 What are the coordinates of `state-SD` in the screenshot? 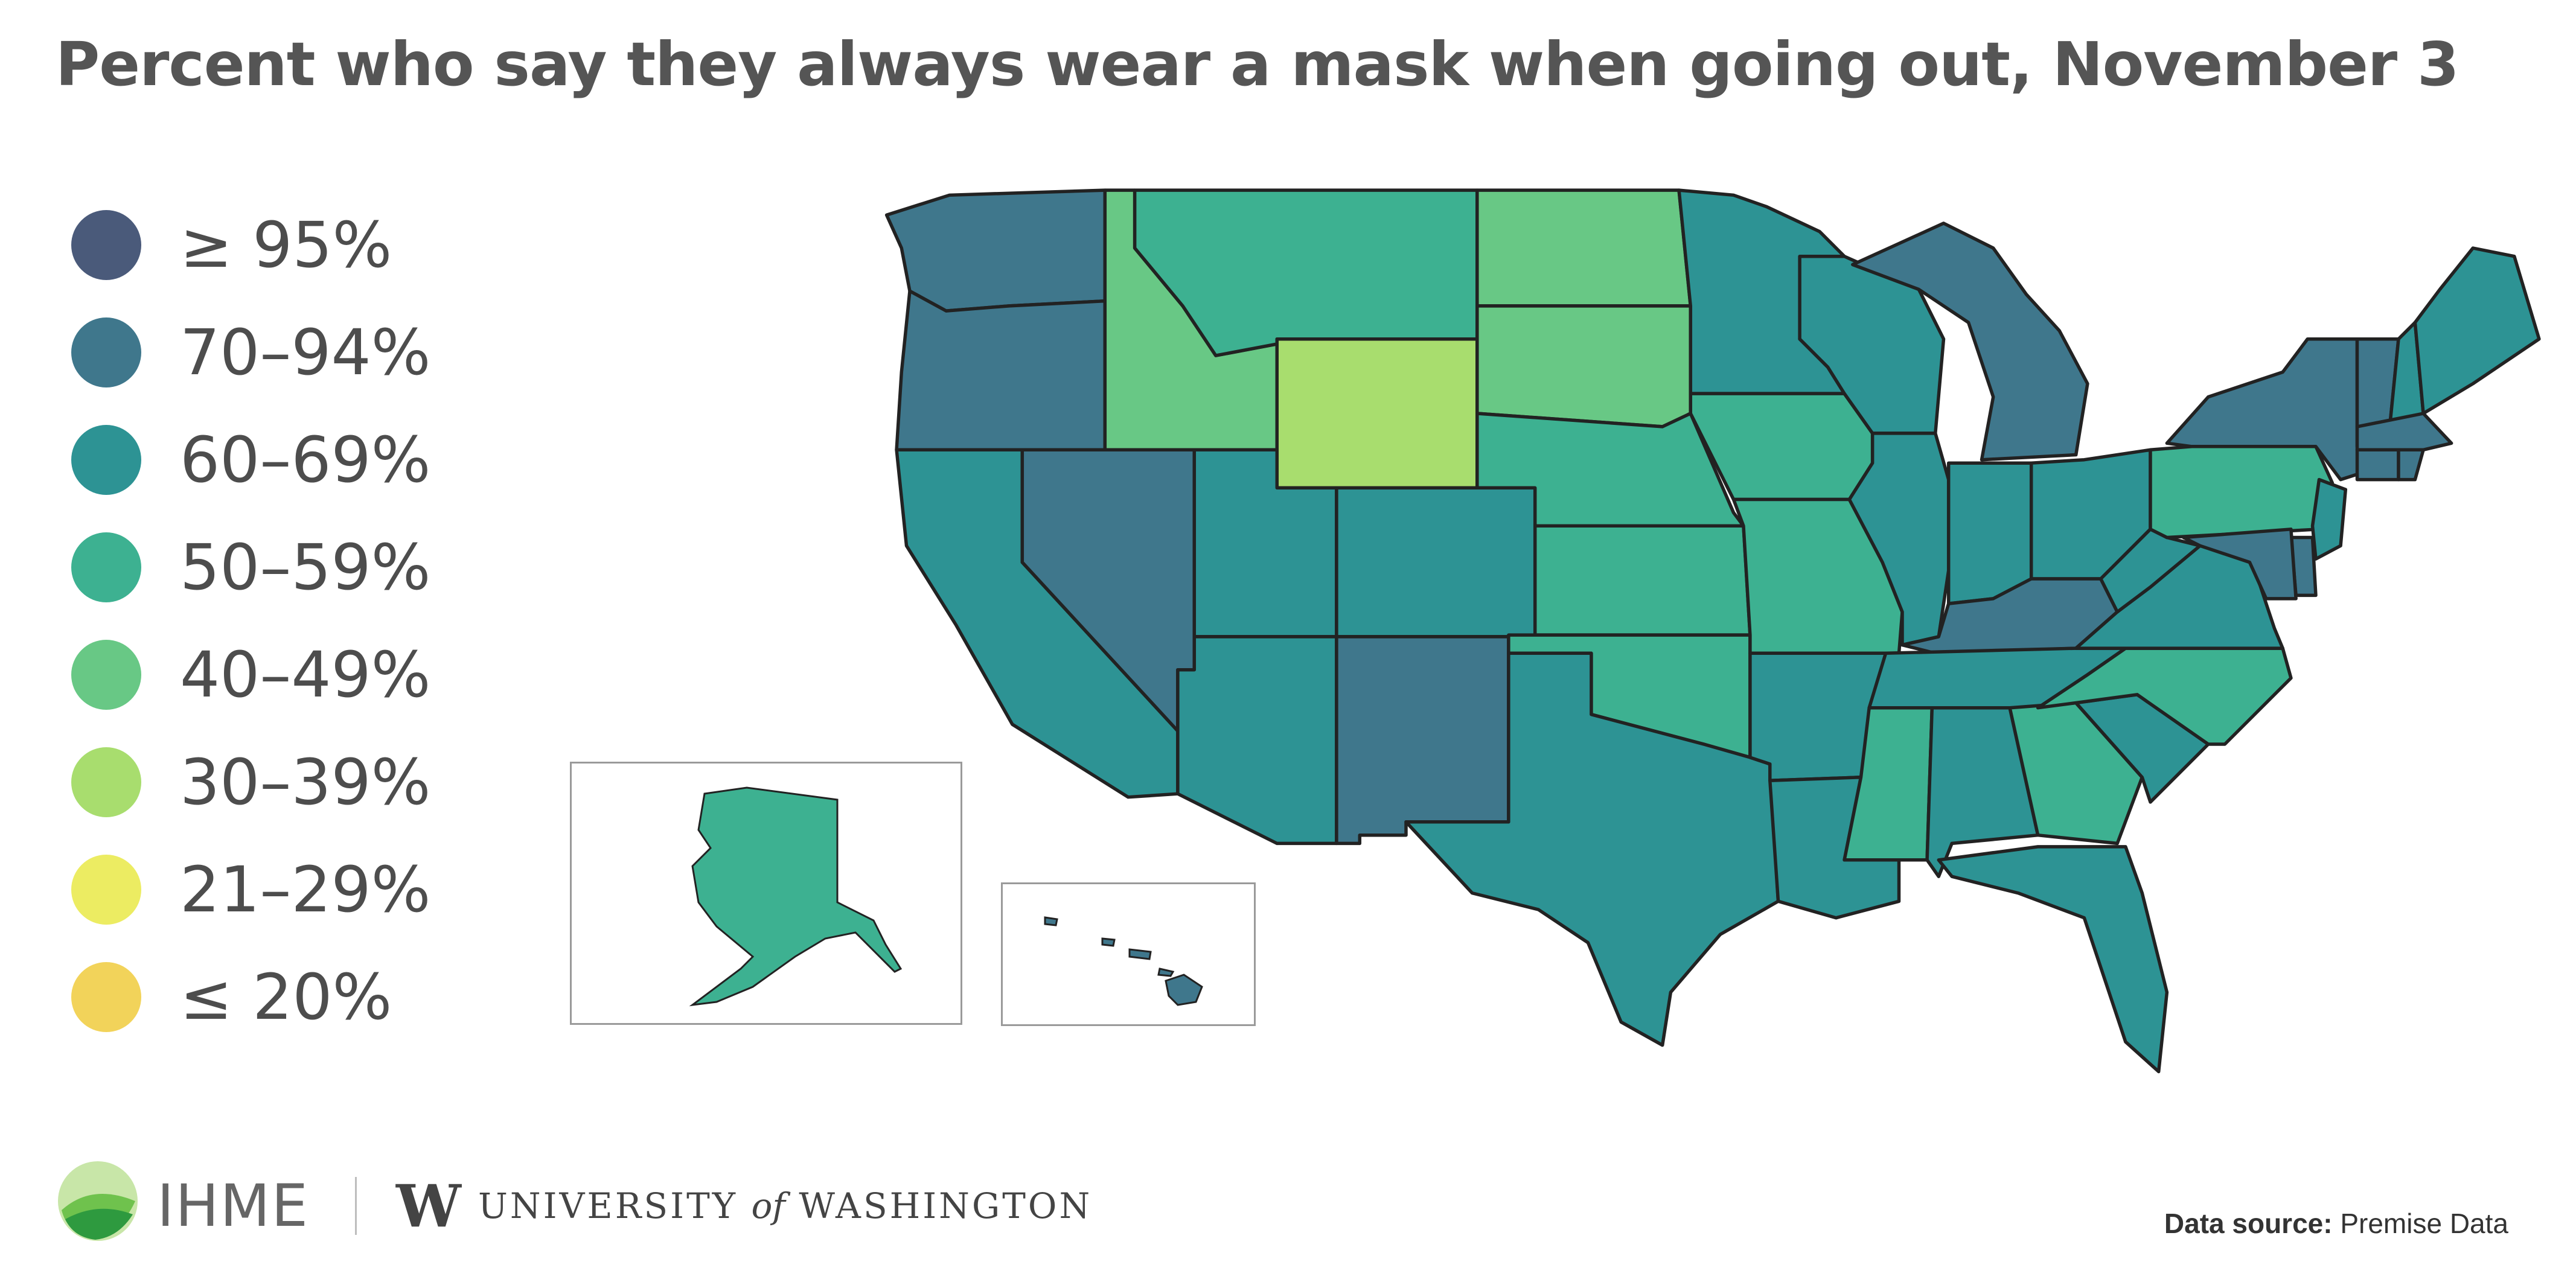 It's located at (1584, 366).